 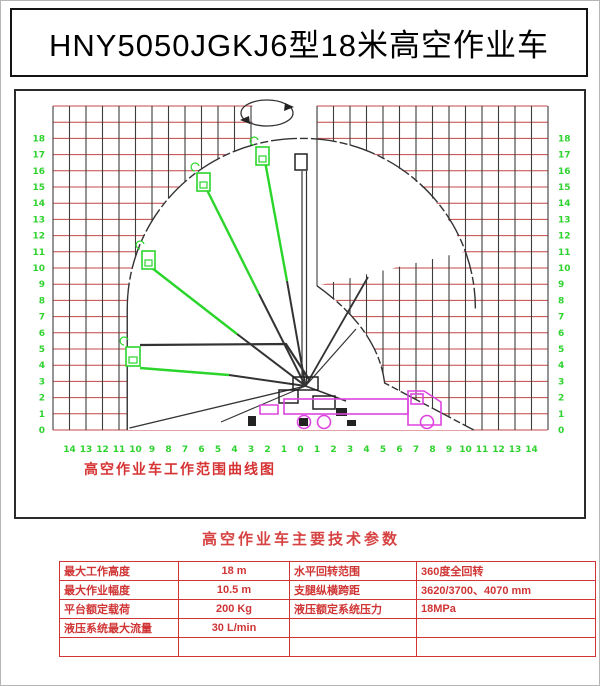 I want to click on x-axis-tick-label: 2, so click(x=267, y=450).